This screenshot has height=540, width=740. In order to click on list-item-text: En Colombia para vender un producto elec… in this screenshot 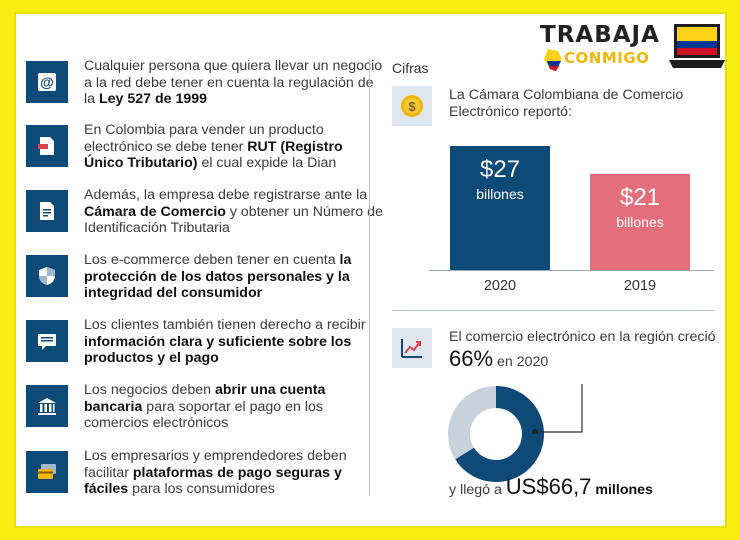, I will do `click(234, 147)`.